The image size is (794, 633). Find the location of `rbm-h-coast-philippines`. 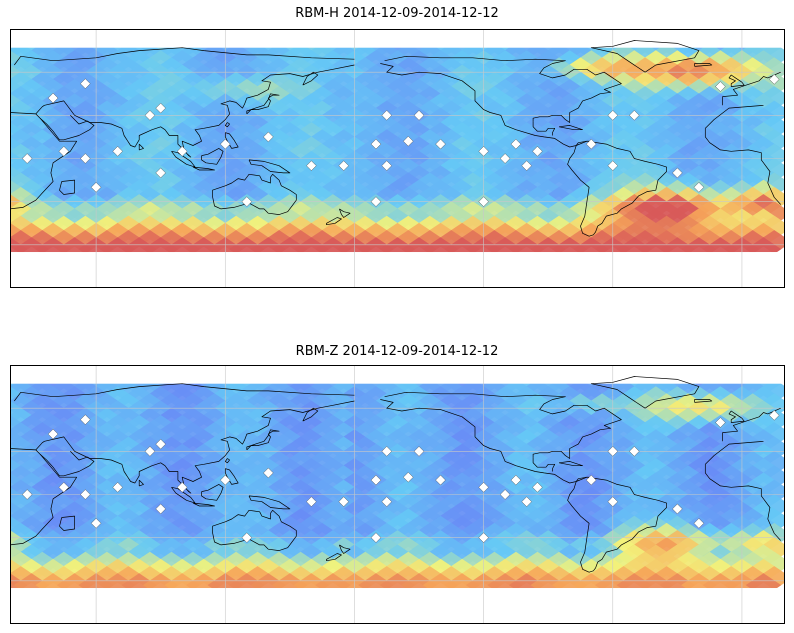

rbm-h-coast-philippines is located at coordinates (231, 140).